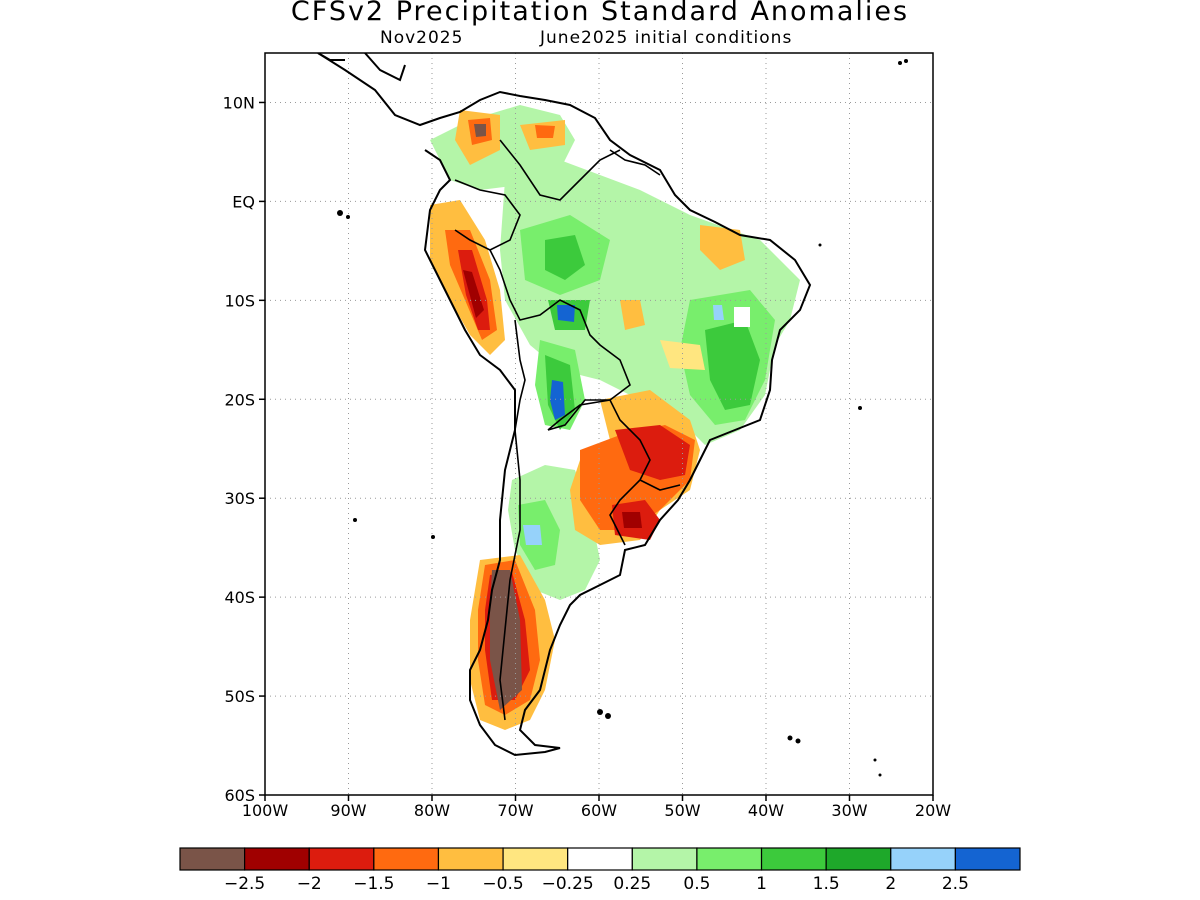 The image size is (1200, 900). I want to click on legend-label: −2, so click(309, 884).